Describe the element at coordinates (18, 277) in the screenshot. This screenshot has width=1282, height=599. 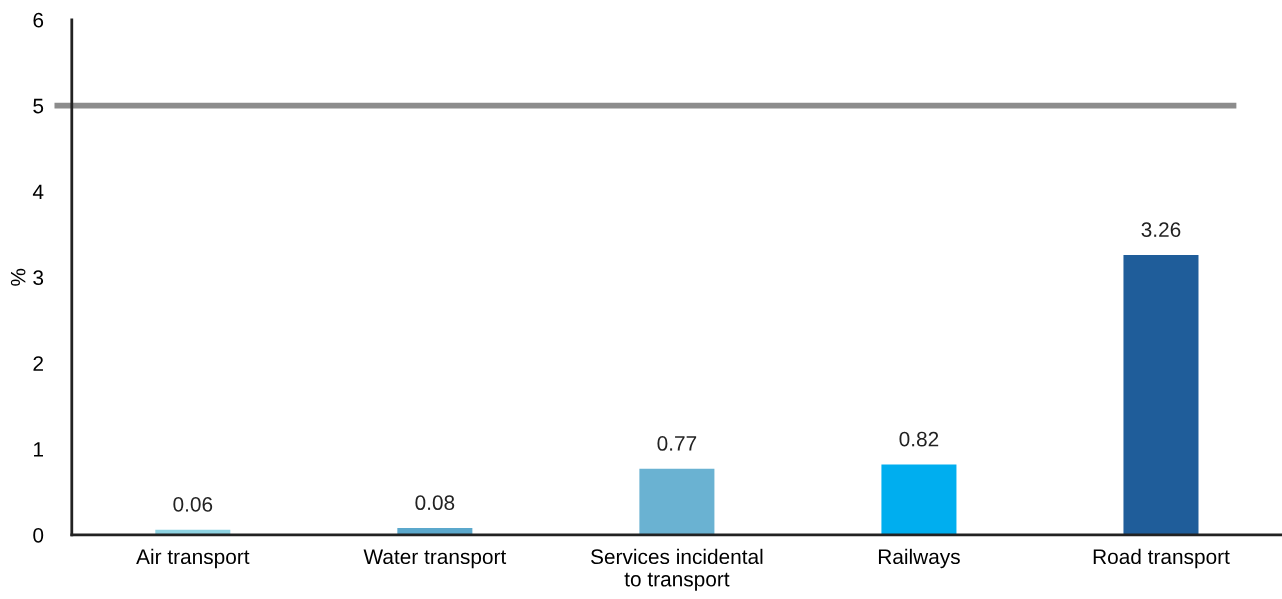
I see `y-axis-title: %` at that location.